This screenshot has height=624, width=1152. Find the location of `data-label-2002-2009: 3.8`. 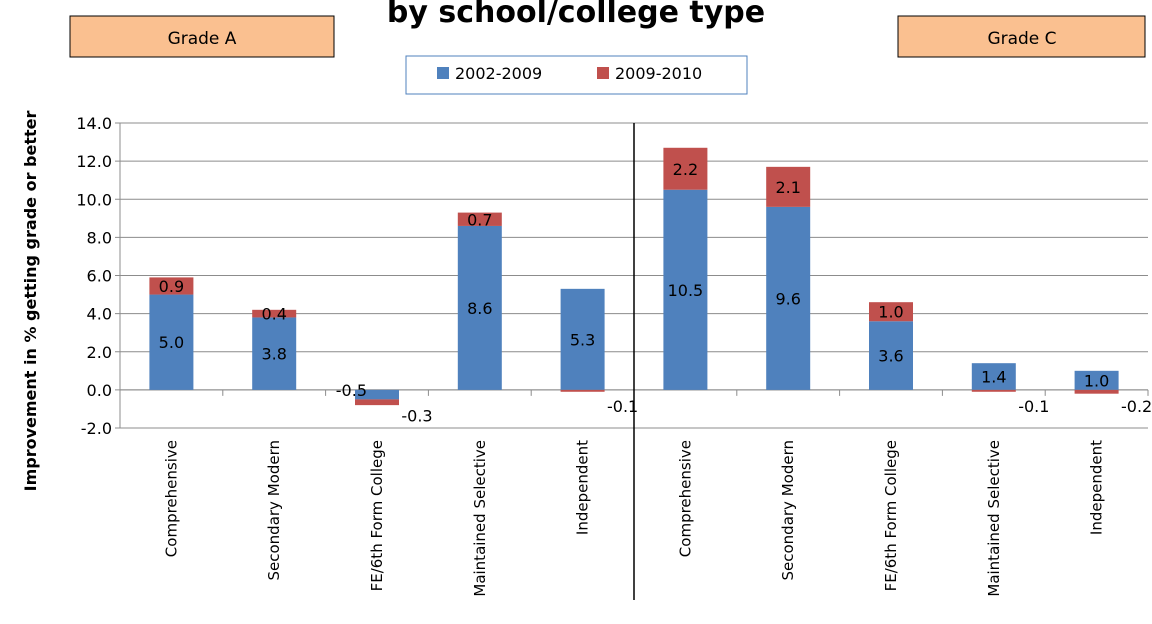

data-label-2002-2009: 3.8 is located at coordinates (273, 354).